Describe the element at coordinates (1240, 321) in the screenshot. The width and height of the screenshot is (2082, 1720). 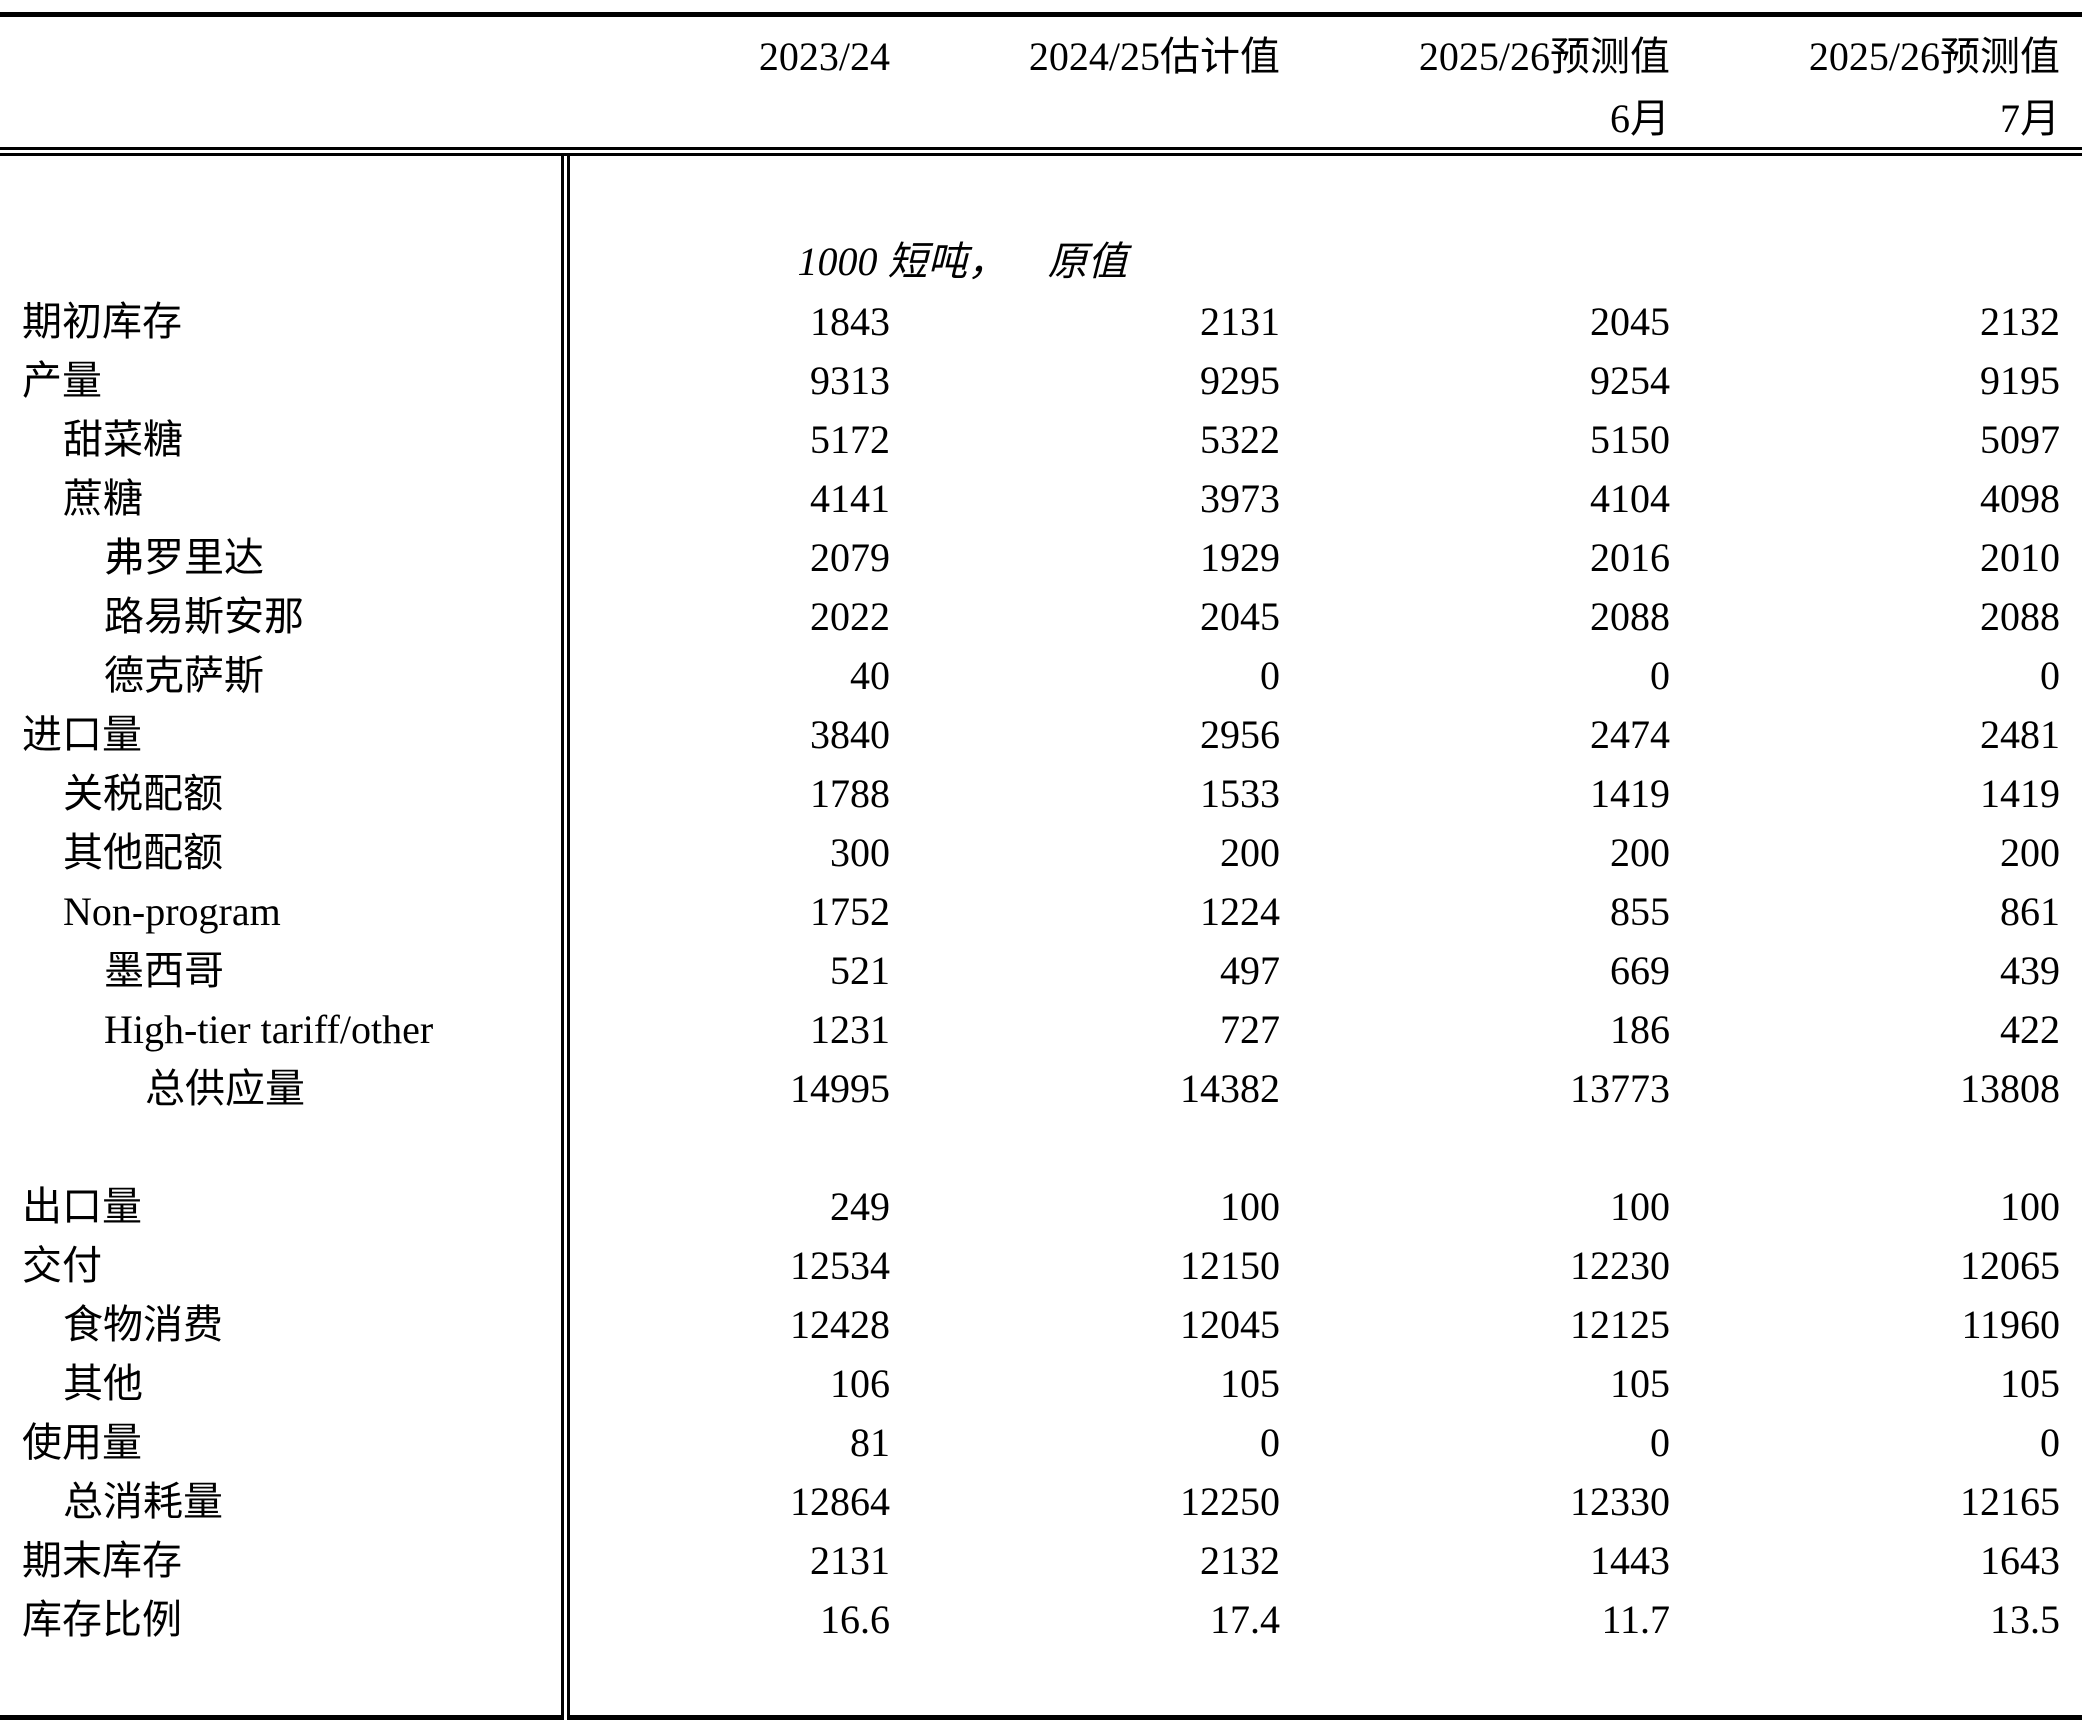
I see `cell-2024-25-estimate: 2131` at that location.